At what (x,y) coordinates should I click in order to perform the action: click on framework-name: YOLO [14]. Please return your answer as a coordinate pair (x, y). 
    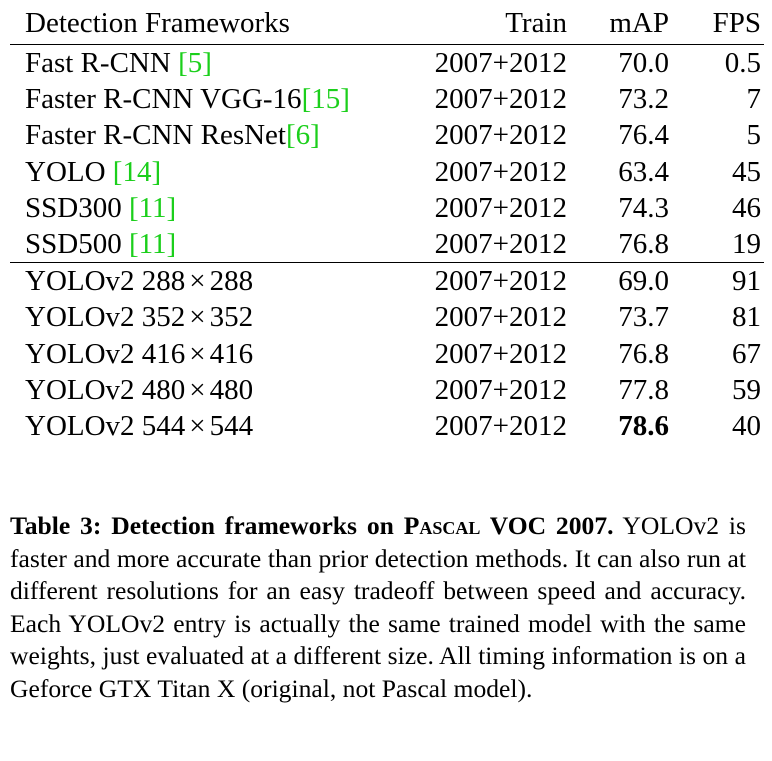
    Looking at the image, I should click on (203, 172).